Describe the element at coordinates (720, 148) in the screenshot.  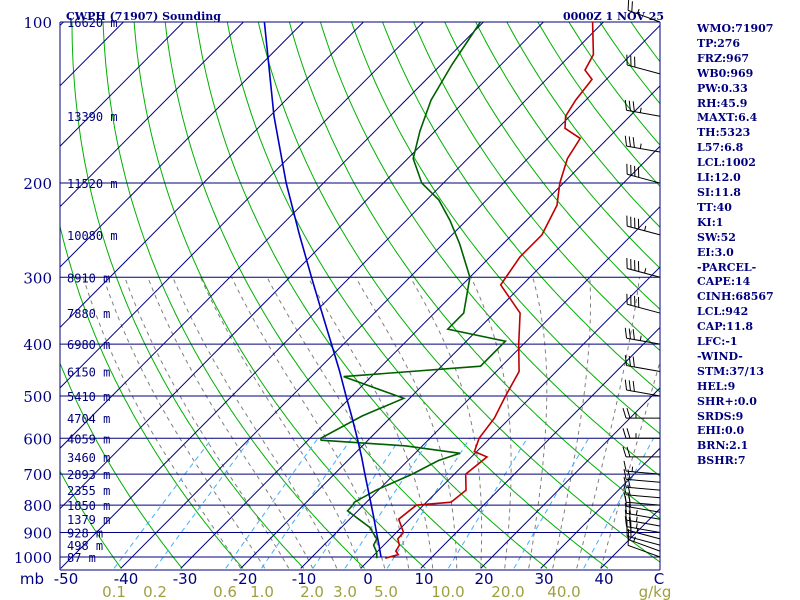
I see `index-line: L57:6.8` at that location.